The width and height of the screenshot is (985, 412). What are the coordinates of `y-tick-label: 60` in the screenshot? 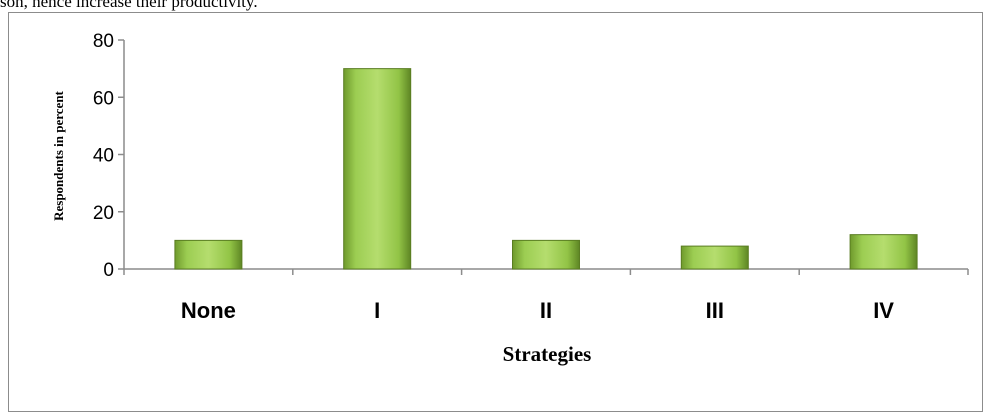 It's located at (103, 98).